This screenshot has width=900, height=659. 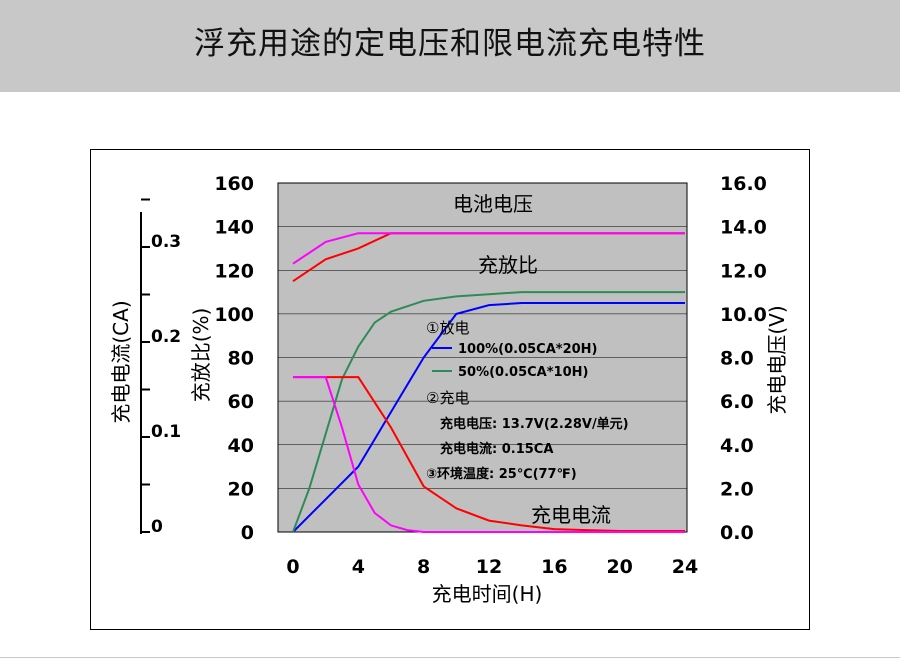 What do you see at coordinates (447, 328) in the screenshot?
I see `discharge-heading: ①放电` at bounding box center [447, 328].